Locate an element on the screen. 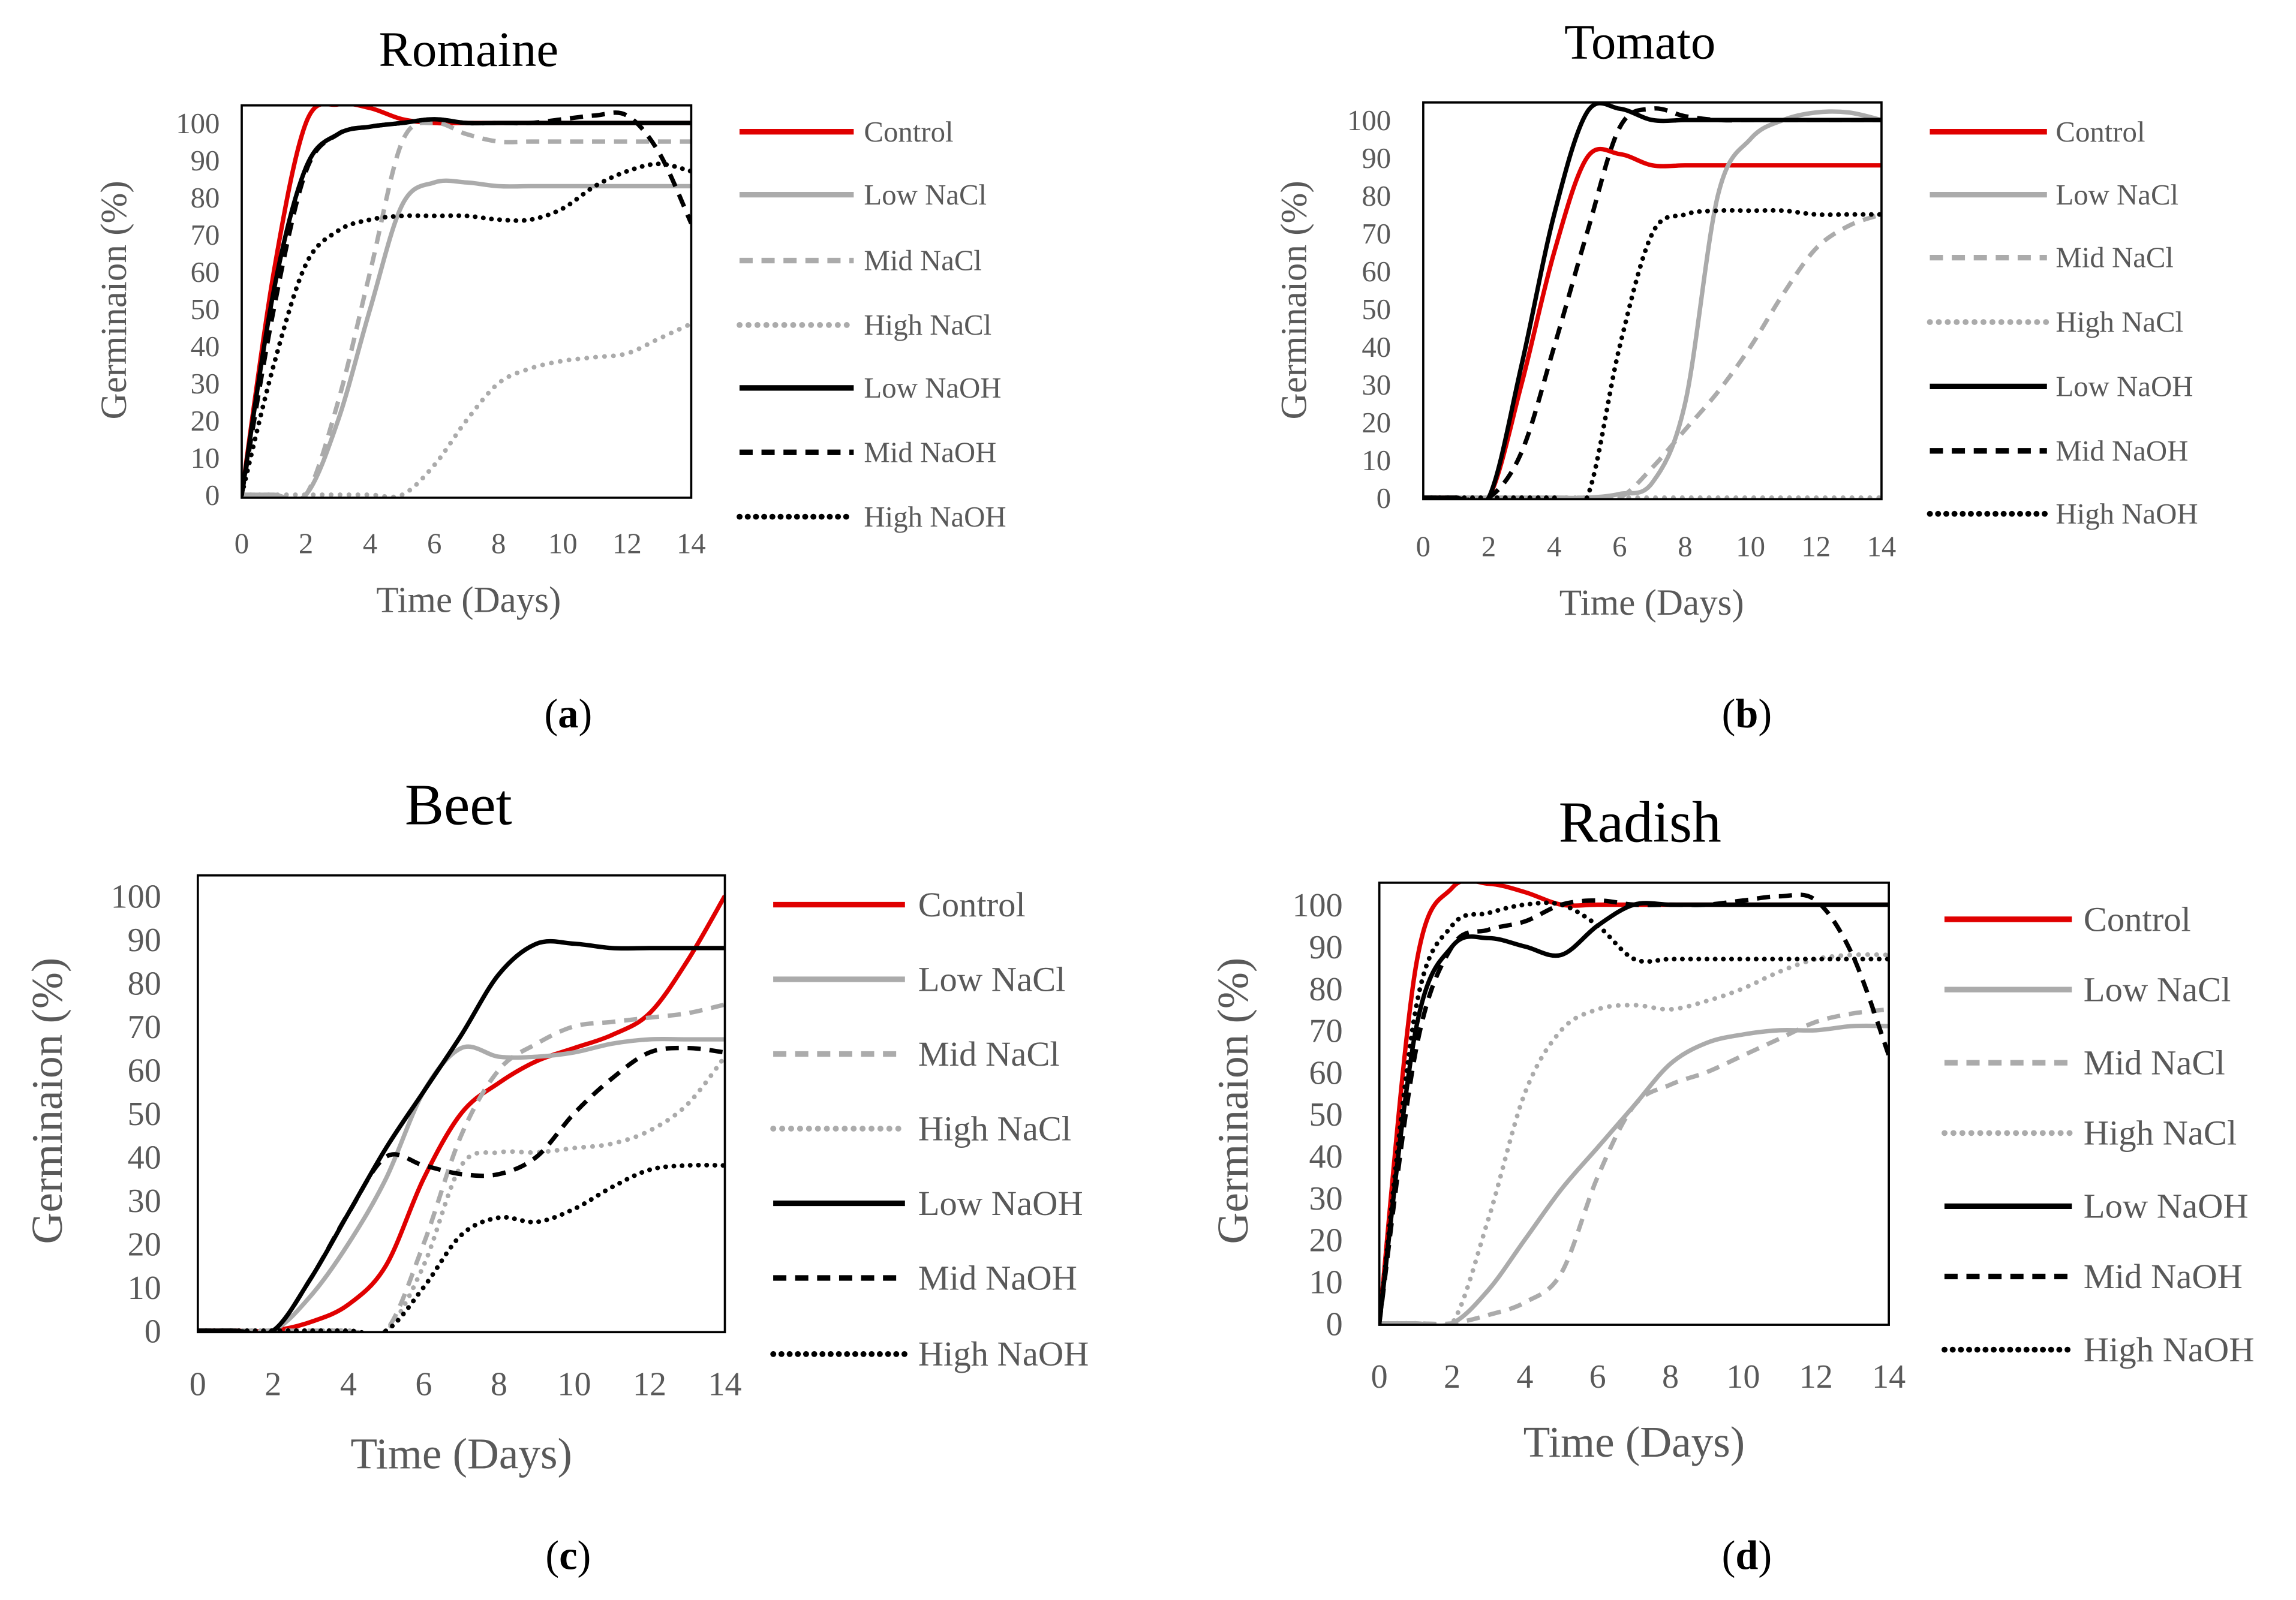 The image size is (2296, 1600). panel-caption: (b) is located at coordinates (1747, 713).